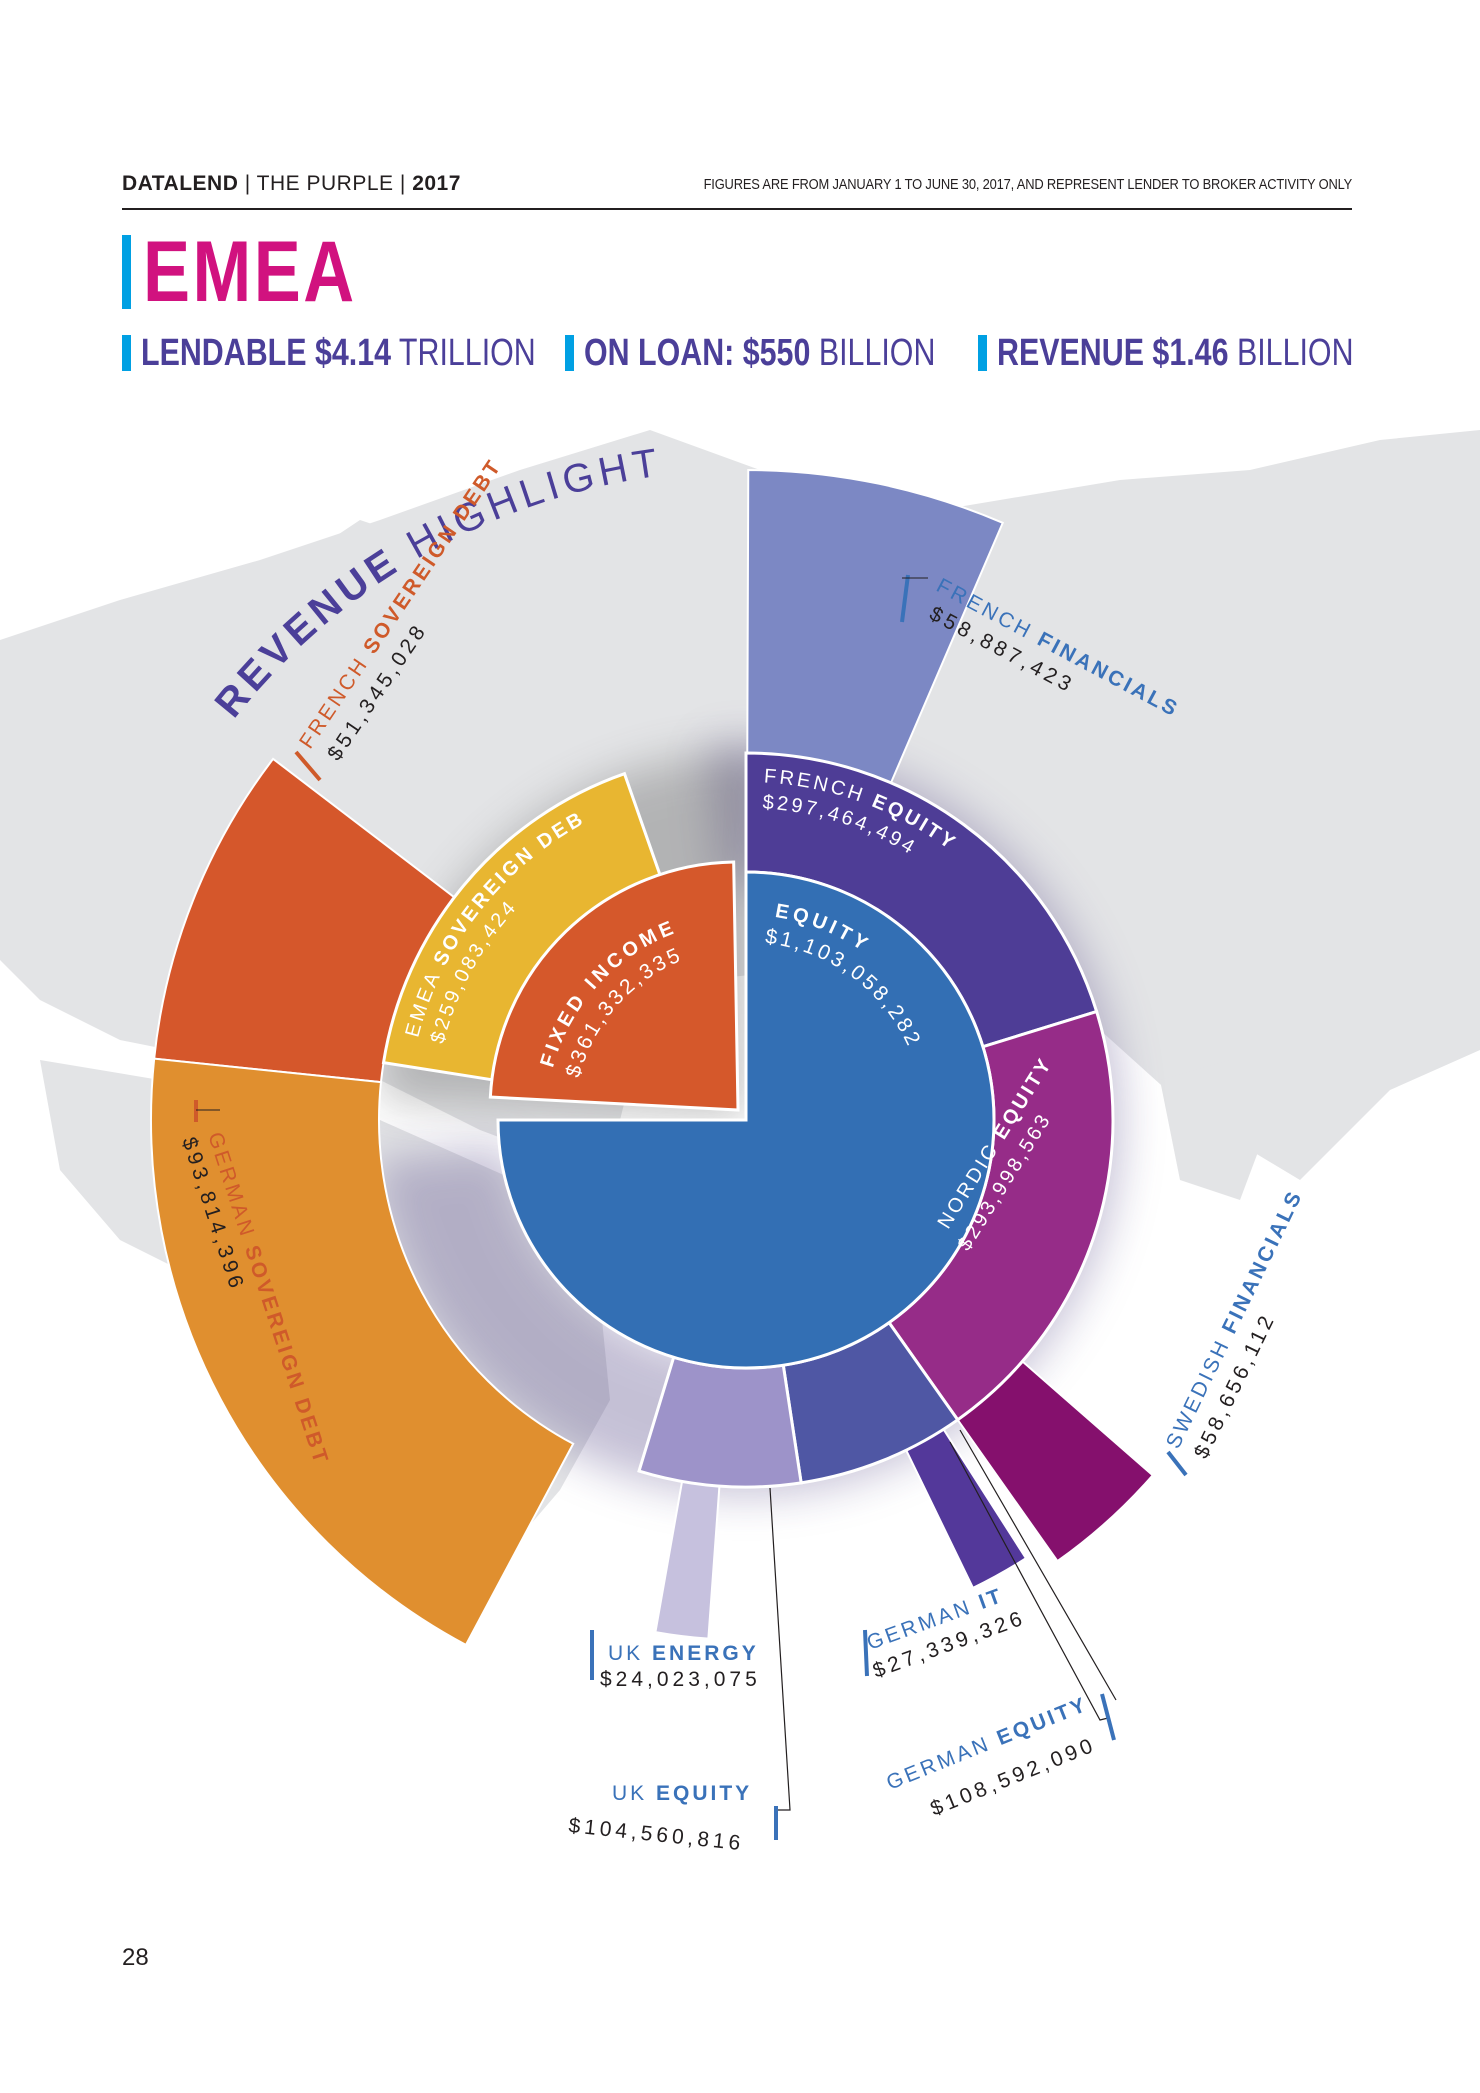  What do you see at coordinates (905, 598) in the screenshot?
I see `tick-french-financials` at bounding box center [905, 598].